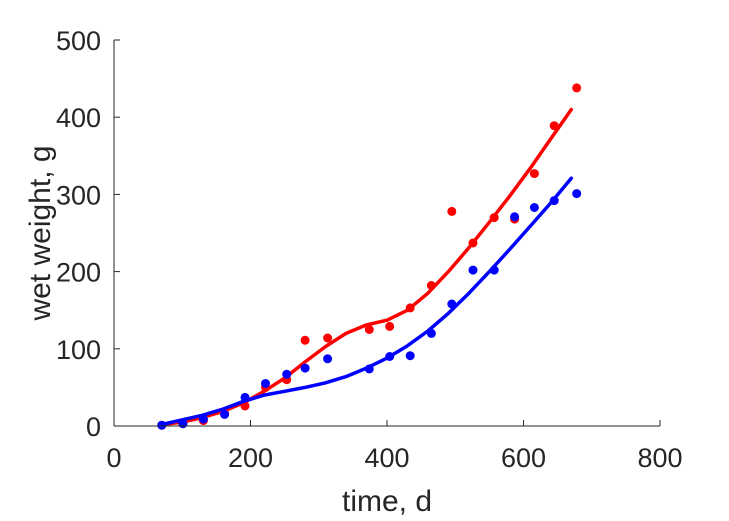 This screenshot has width=729, height=521. Describe the element at coordinates (88, 234) in the screenshot. I see `y-ticks: 0 100 200 300 400 500` at that location.